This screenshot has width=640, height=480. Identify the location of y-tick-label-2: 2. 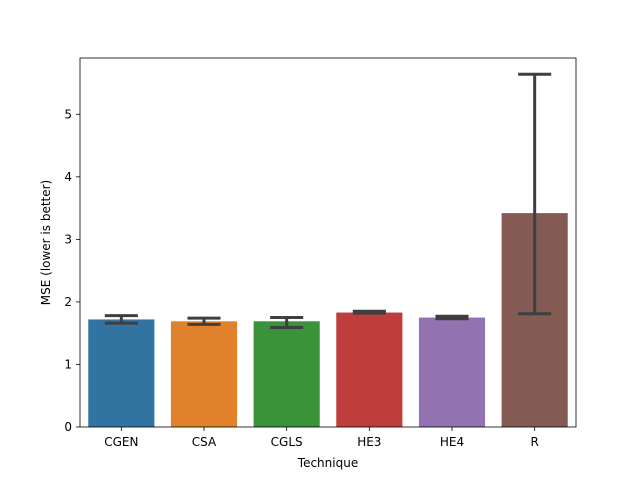
(68, 302).